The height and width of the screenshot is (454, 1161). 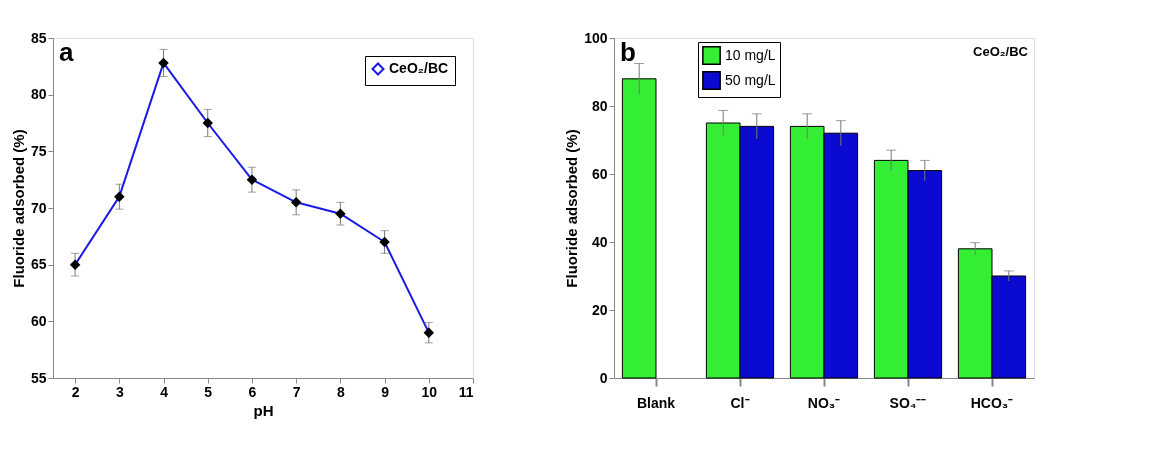 I want to click on x-tick-label: 8, so click(x=340, y=391).